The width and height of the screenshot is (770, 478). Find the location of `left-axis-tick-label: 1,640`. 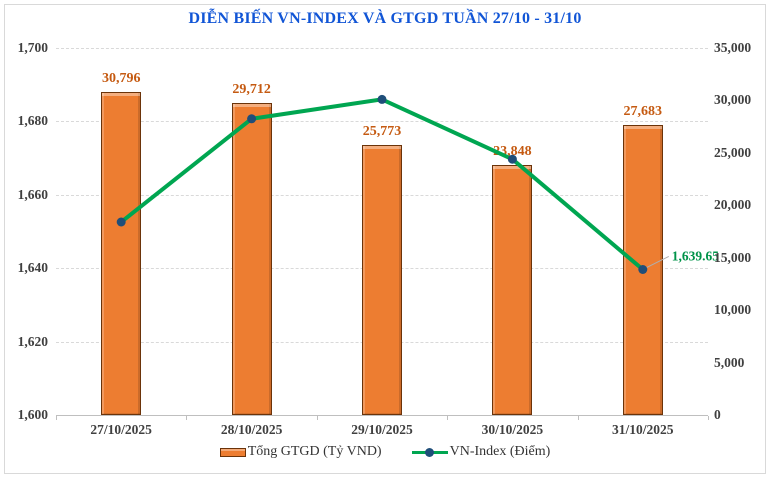

left-axis-tick-label: 1,640 is located at coordinates (32, 268).